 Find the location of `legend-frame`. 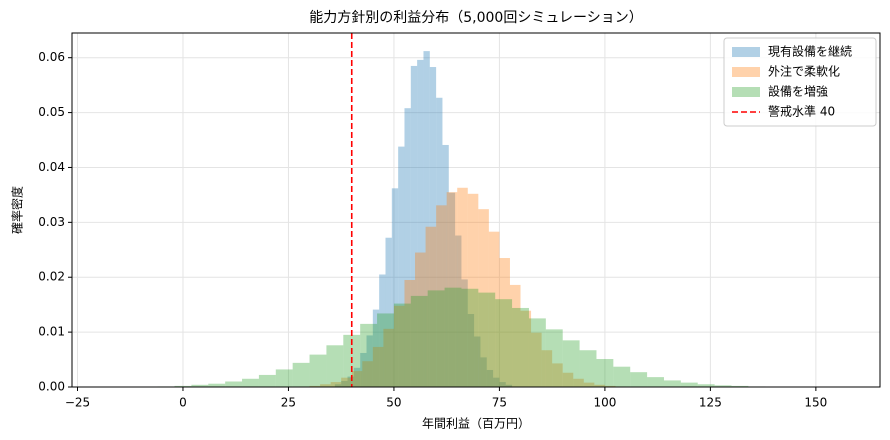

legend-frame is located at coordinates (800, 82).